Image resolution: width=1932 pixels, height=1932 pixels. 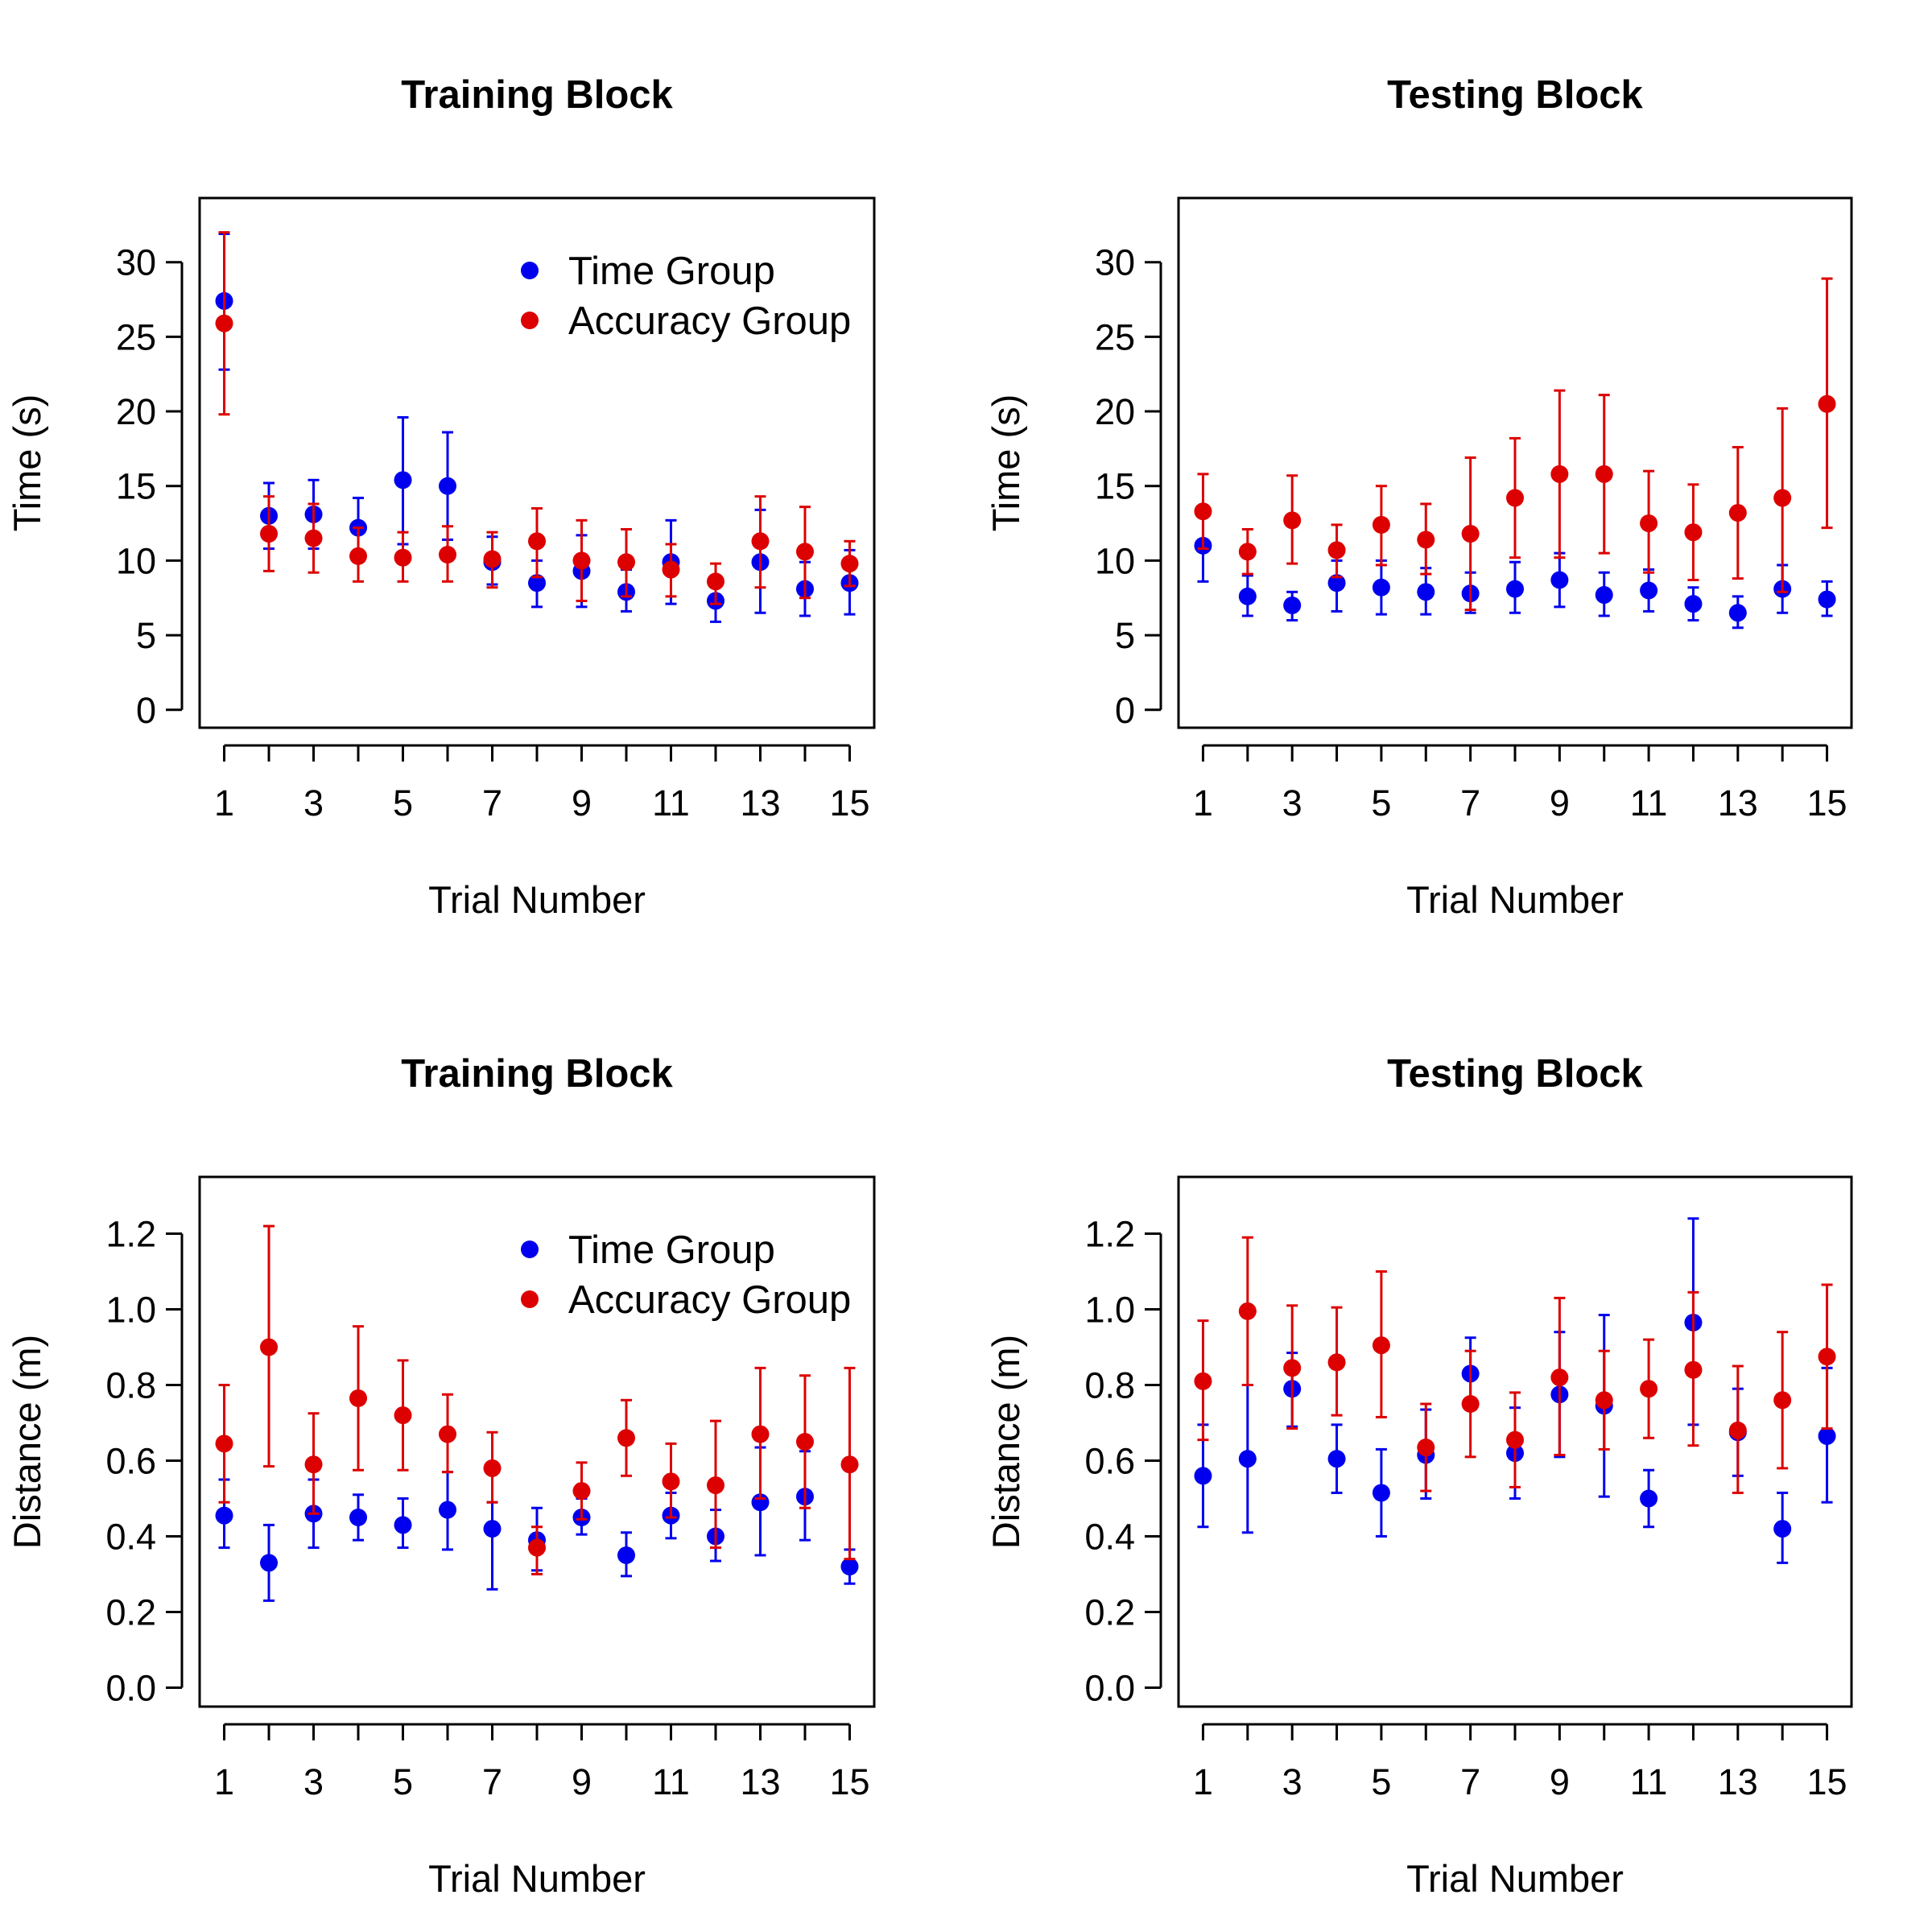 What do you see at coordinates (1515, 1074) in the screenshot?
I see `panel-title: Testing Block` at bounding box center [1515, 1074].